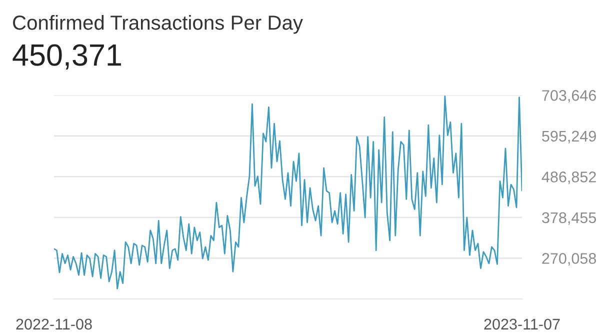  Describe the element at coordinates (569, 218) in the screenshot. I see `y-tick-label: 378,455` at that location.